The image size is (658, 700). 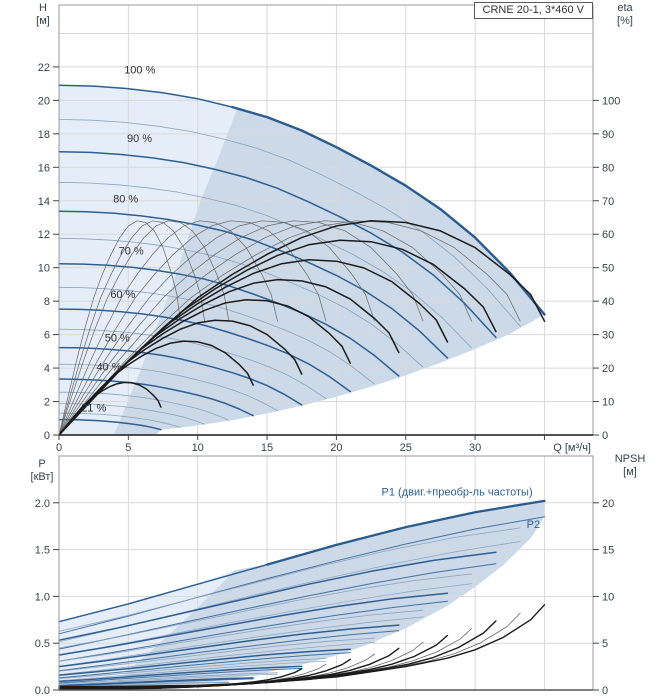 What do you see at coordinates (108, 368) in the screenshot?
I see `curve-label: 40 %` at bounding box center [108, 368].